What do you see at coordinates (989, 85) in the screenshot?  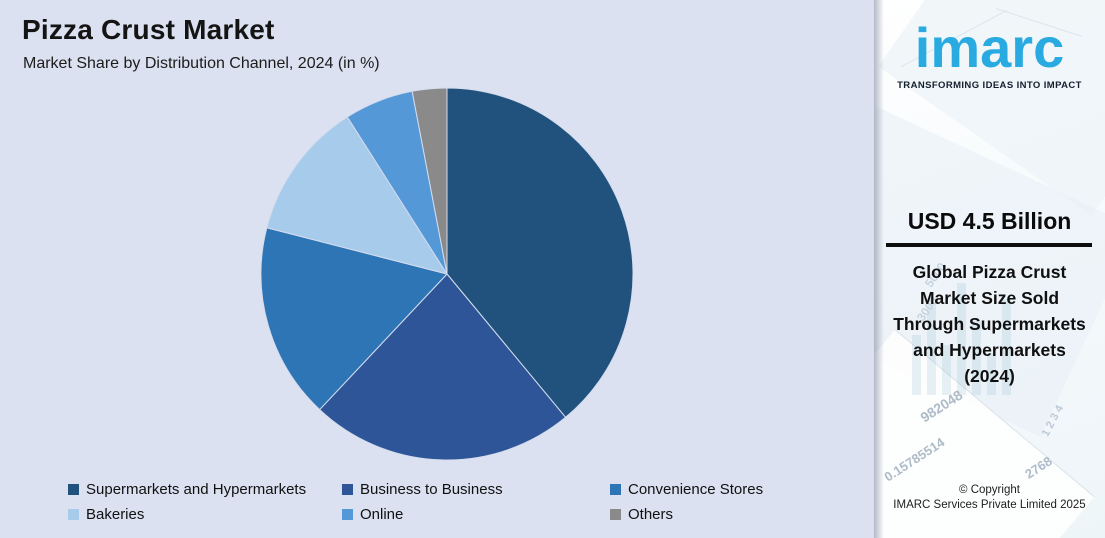 I see `brand-tagline: TRANSFORMING IDEAS INTO IMPACT` at bounding box center [989, 85].